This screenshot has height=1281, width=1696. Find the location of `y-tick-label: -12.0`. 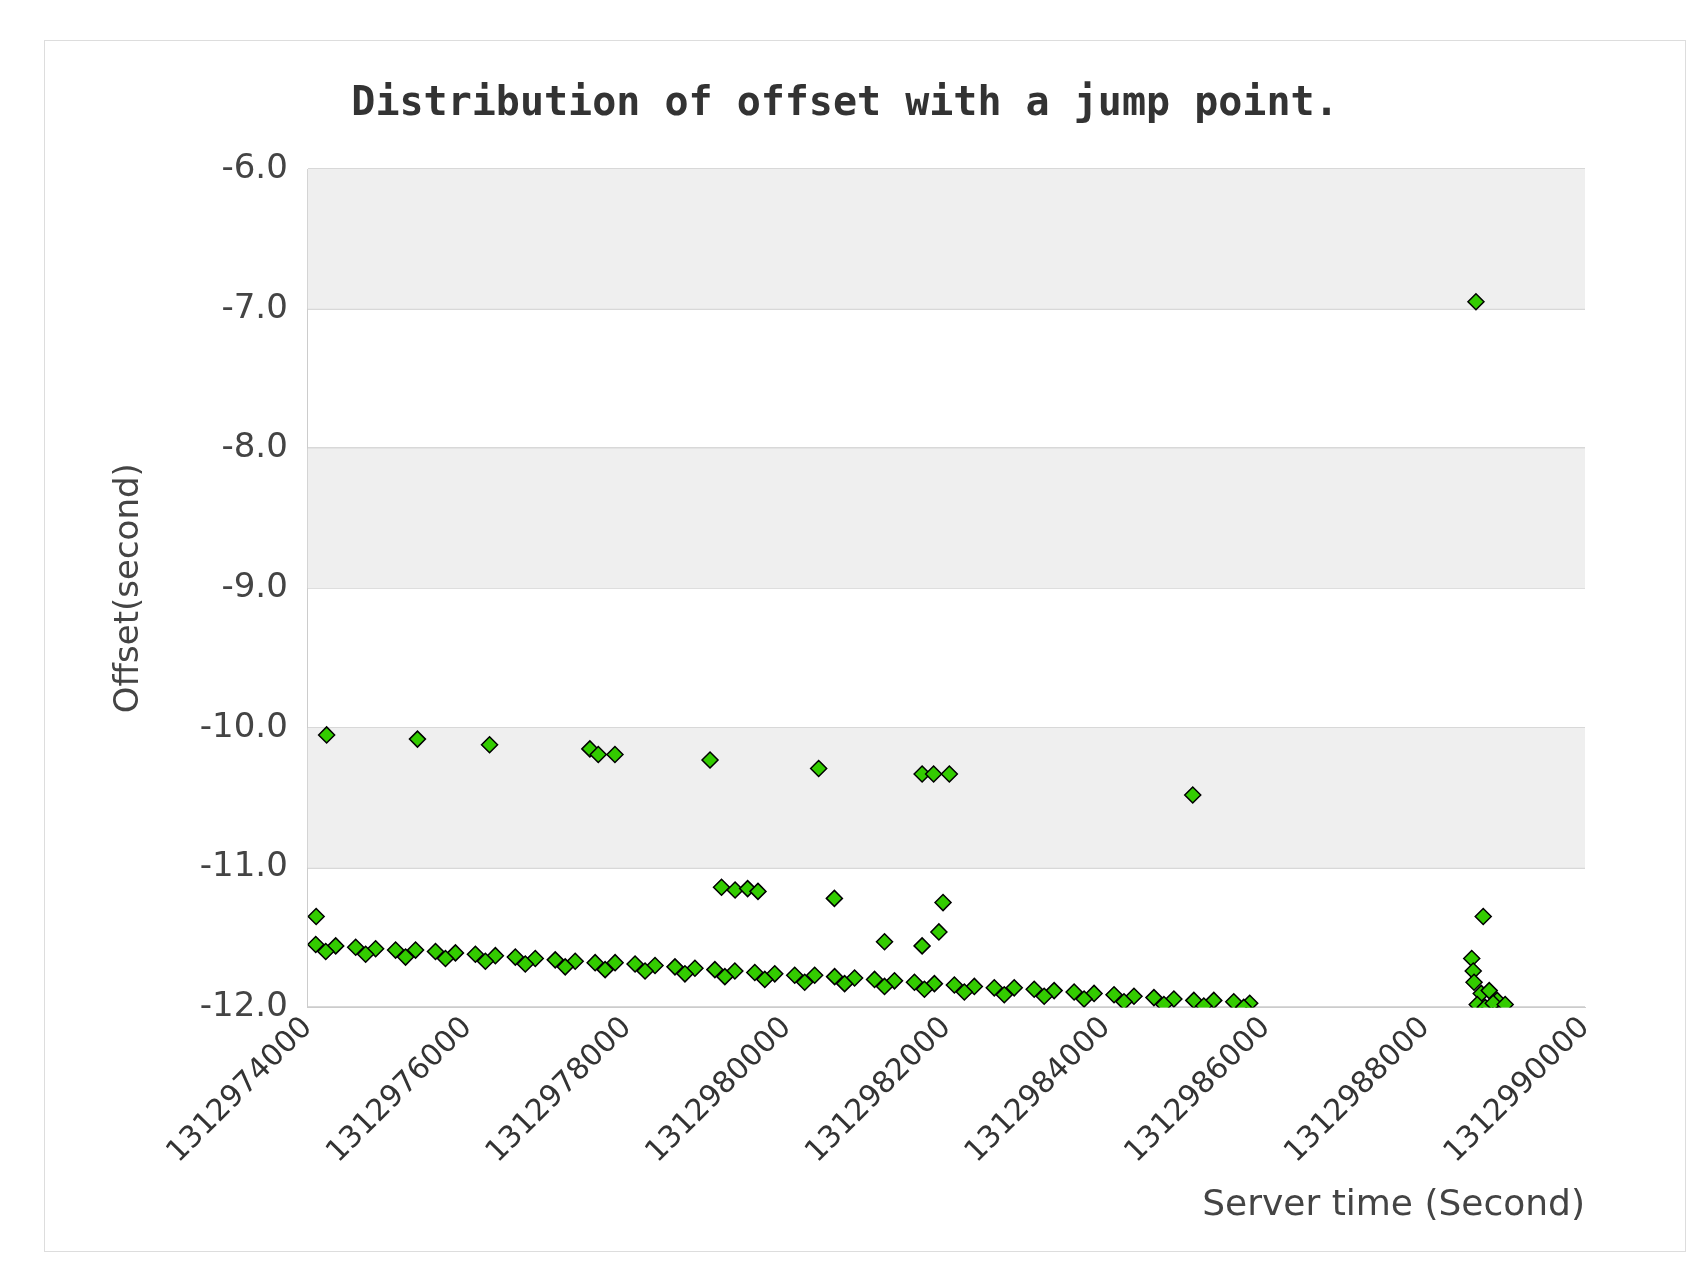

y-tick-label: -12.0 is located at coordinates (243, 1004).